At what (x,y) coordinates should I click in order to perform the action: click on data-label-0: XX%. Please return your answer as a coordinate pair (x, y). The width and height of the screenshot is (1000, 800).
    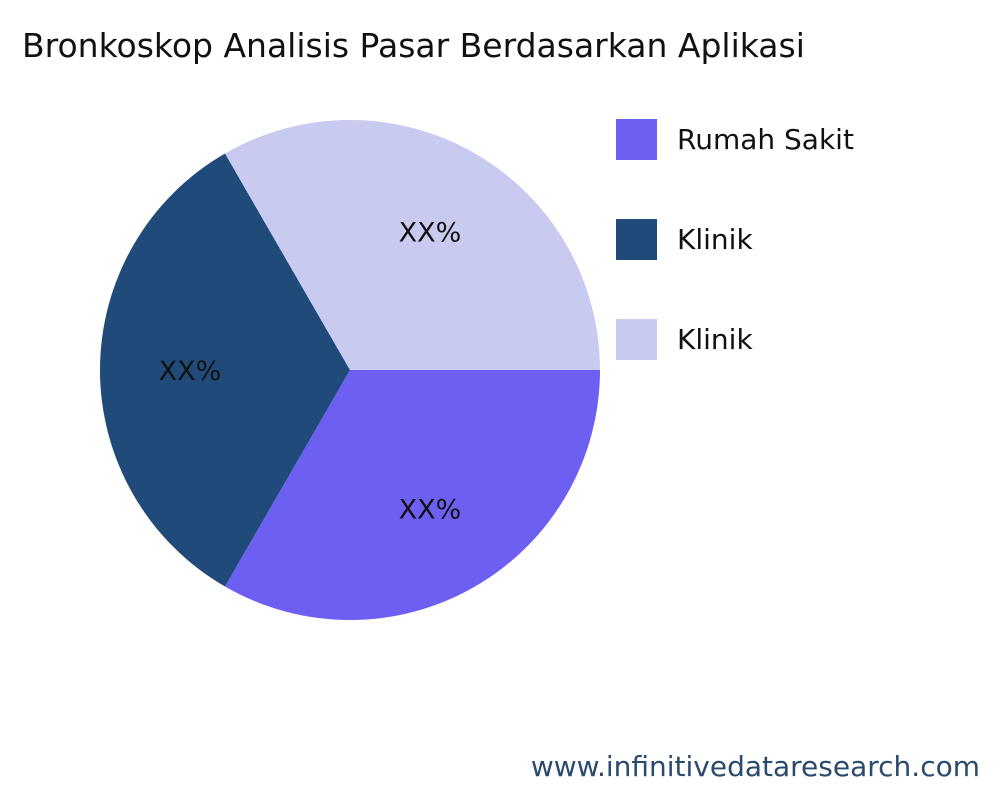
    Looking at the image, I should click on (430, 510).